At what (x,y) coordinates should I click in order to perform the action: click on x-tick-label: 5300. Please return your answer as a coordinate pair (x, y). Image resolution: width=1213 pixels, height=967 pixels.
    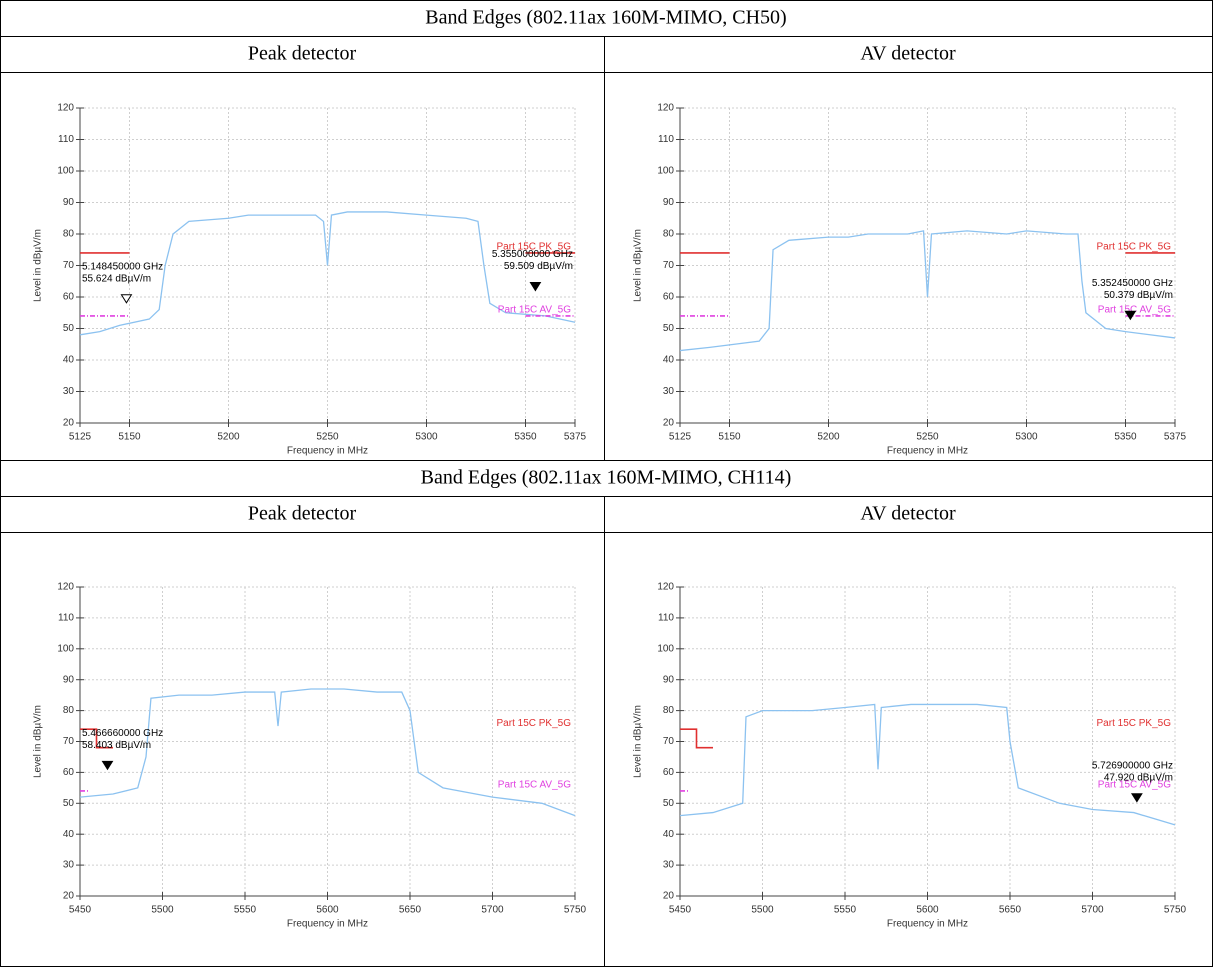
    Looking at the image, I should click on (426, 437).